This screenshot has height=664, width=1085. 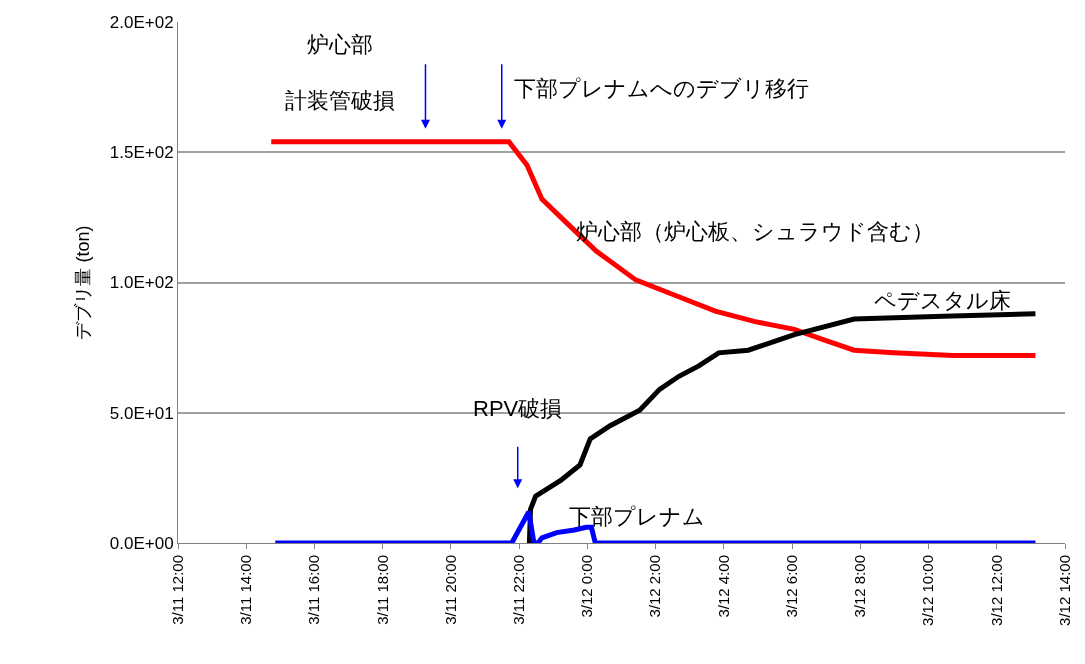 I want to click on y-tick-label: 0.0E+00, so click(x=141, y=543).